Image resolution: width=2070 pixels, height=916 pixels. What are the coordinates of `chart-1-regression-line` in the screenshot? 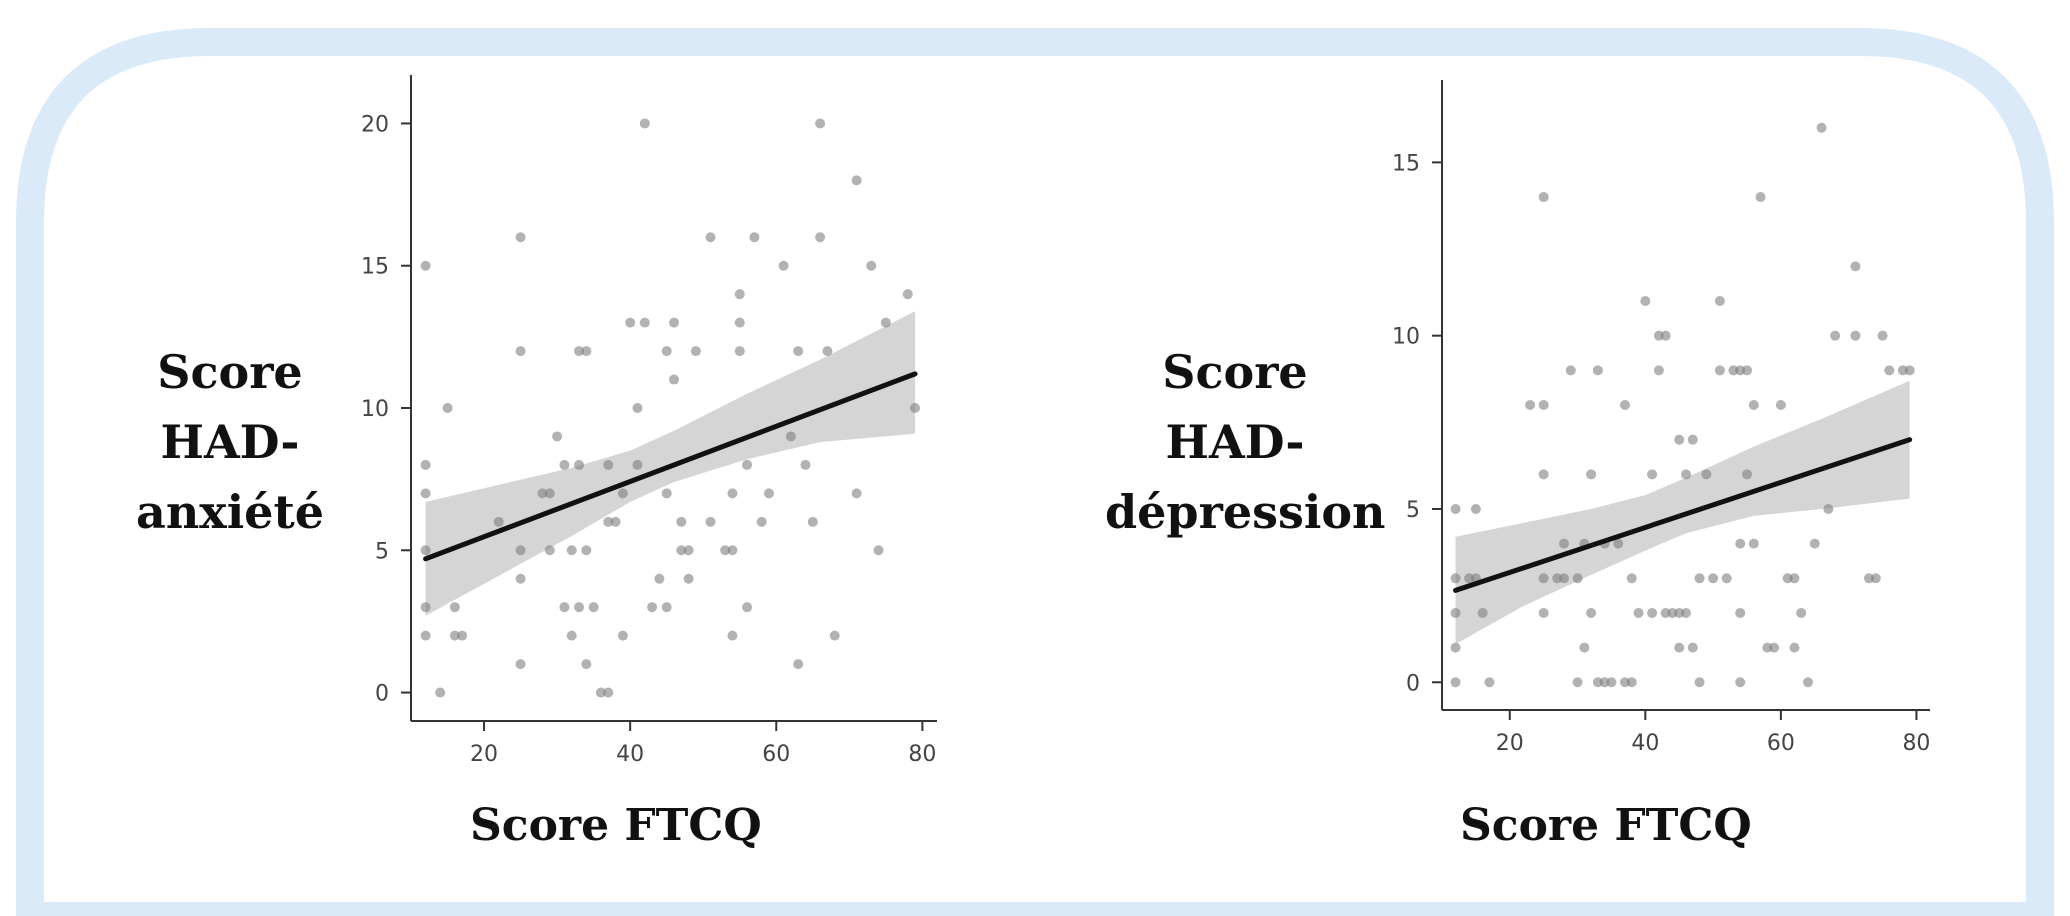 It's located at (1683, 515).